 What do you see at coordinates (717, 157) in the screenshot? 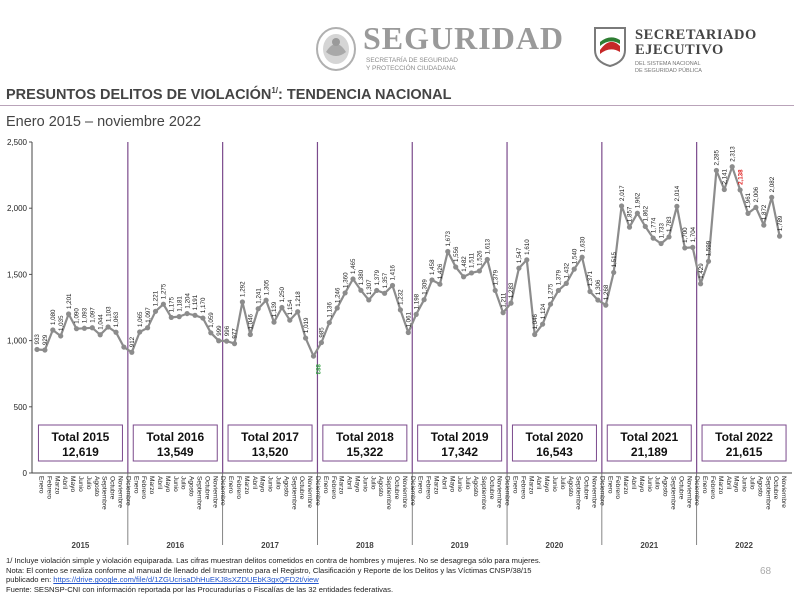
I see `data-label: 2,285` at bounding box center [717, 157].